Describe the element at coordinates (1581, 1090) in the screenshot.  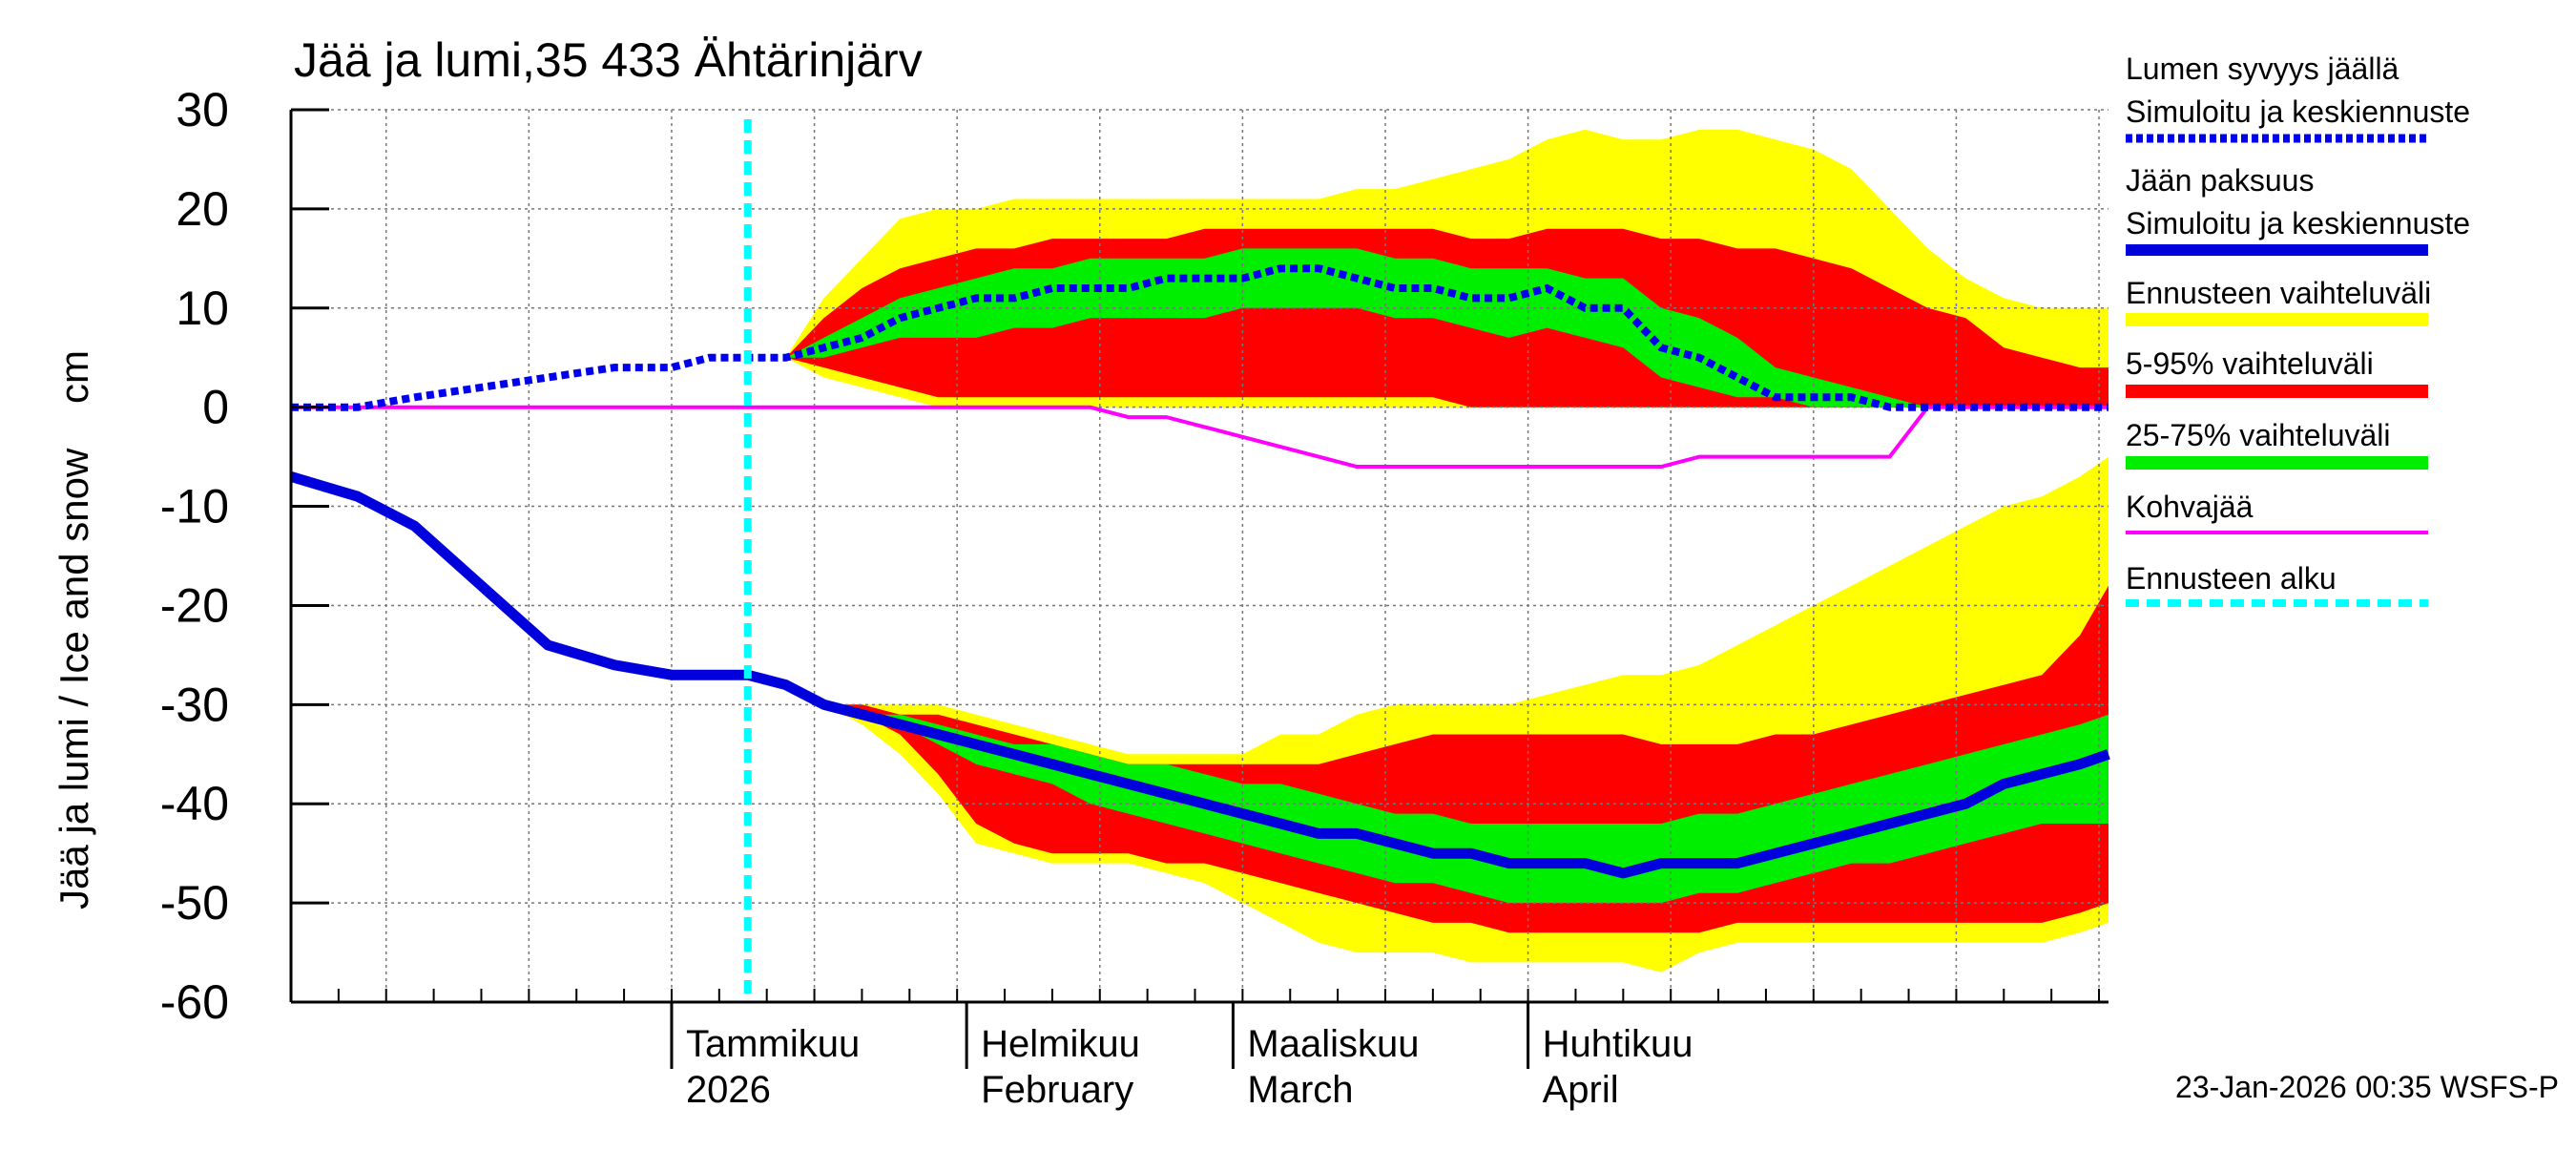
I see `month-label-en: April` at that location.